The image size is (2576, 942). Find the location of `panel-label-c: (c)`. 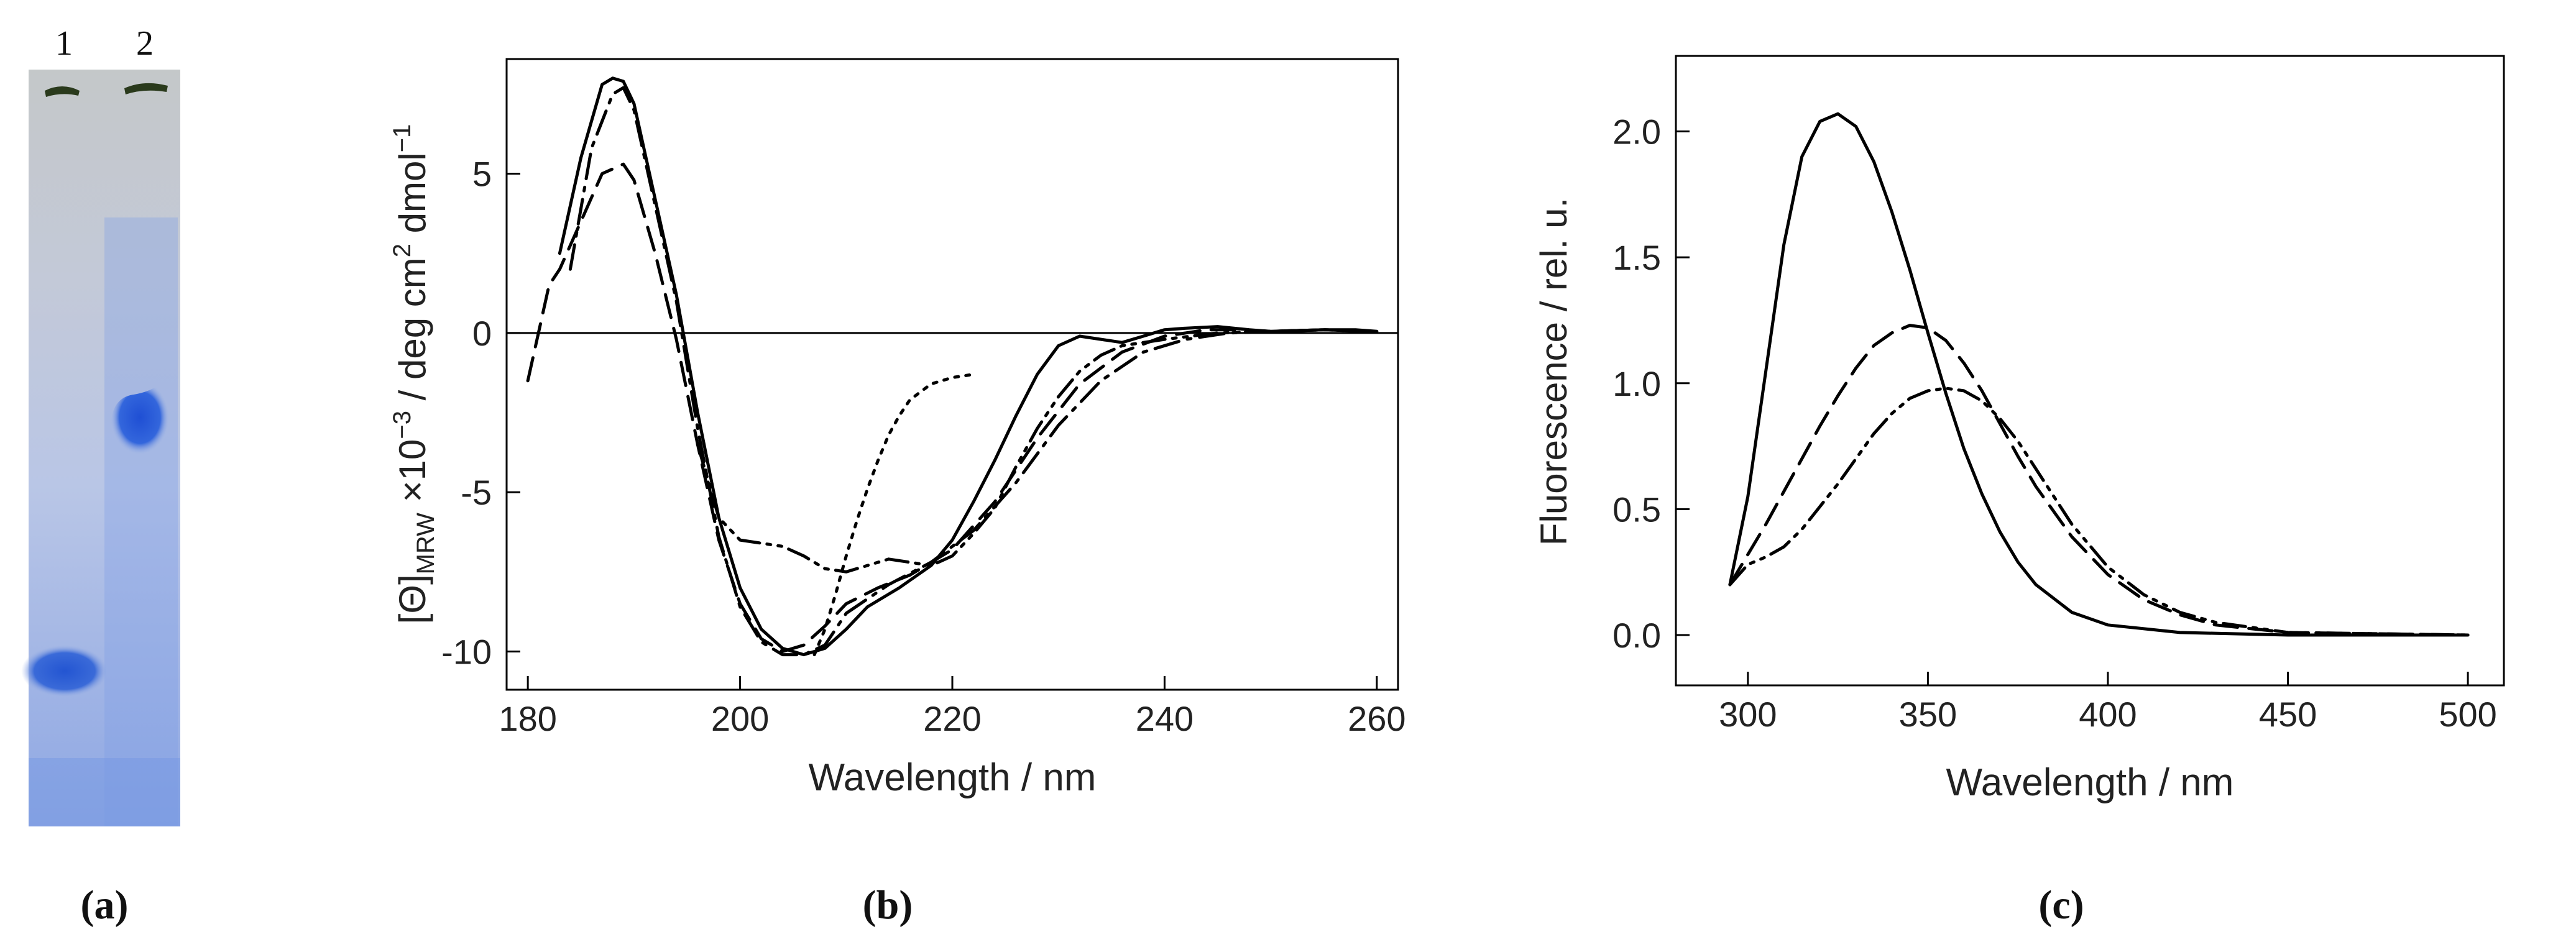

panel-label-c: (c) is located at coordinates (2061, 905).